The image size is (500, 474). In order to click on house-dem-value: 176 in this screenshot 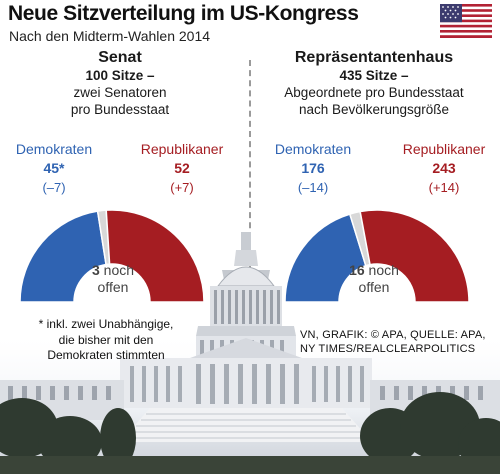, I will do `click(313, 168)`.